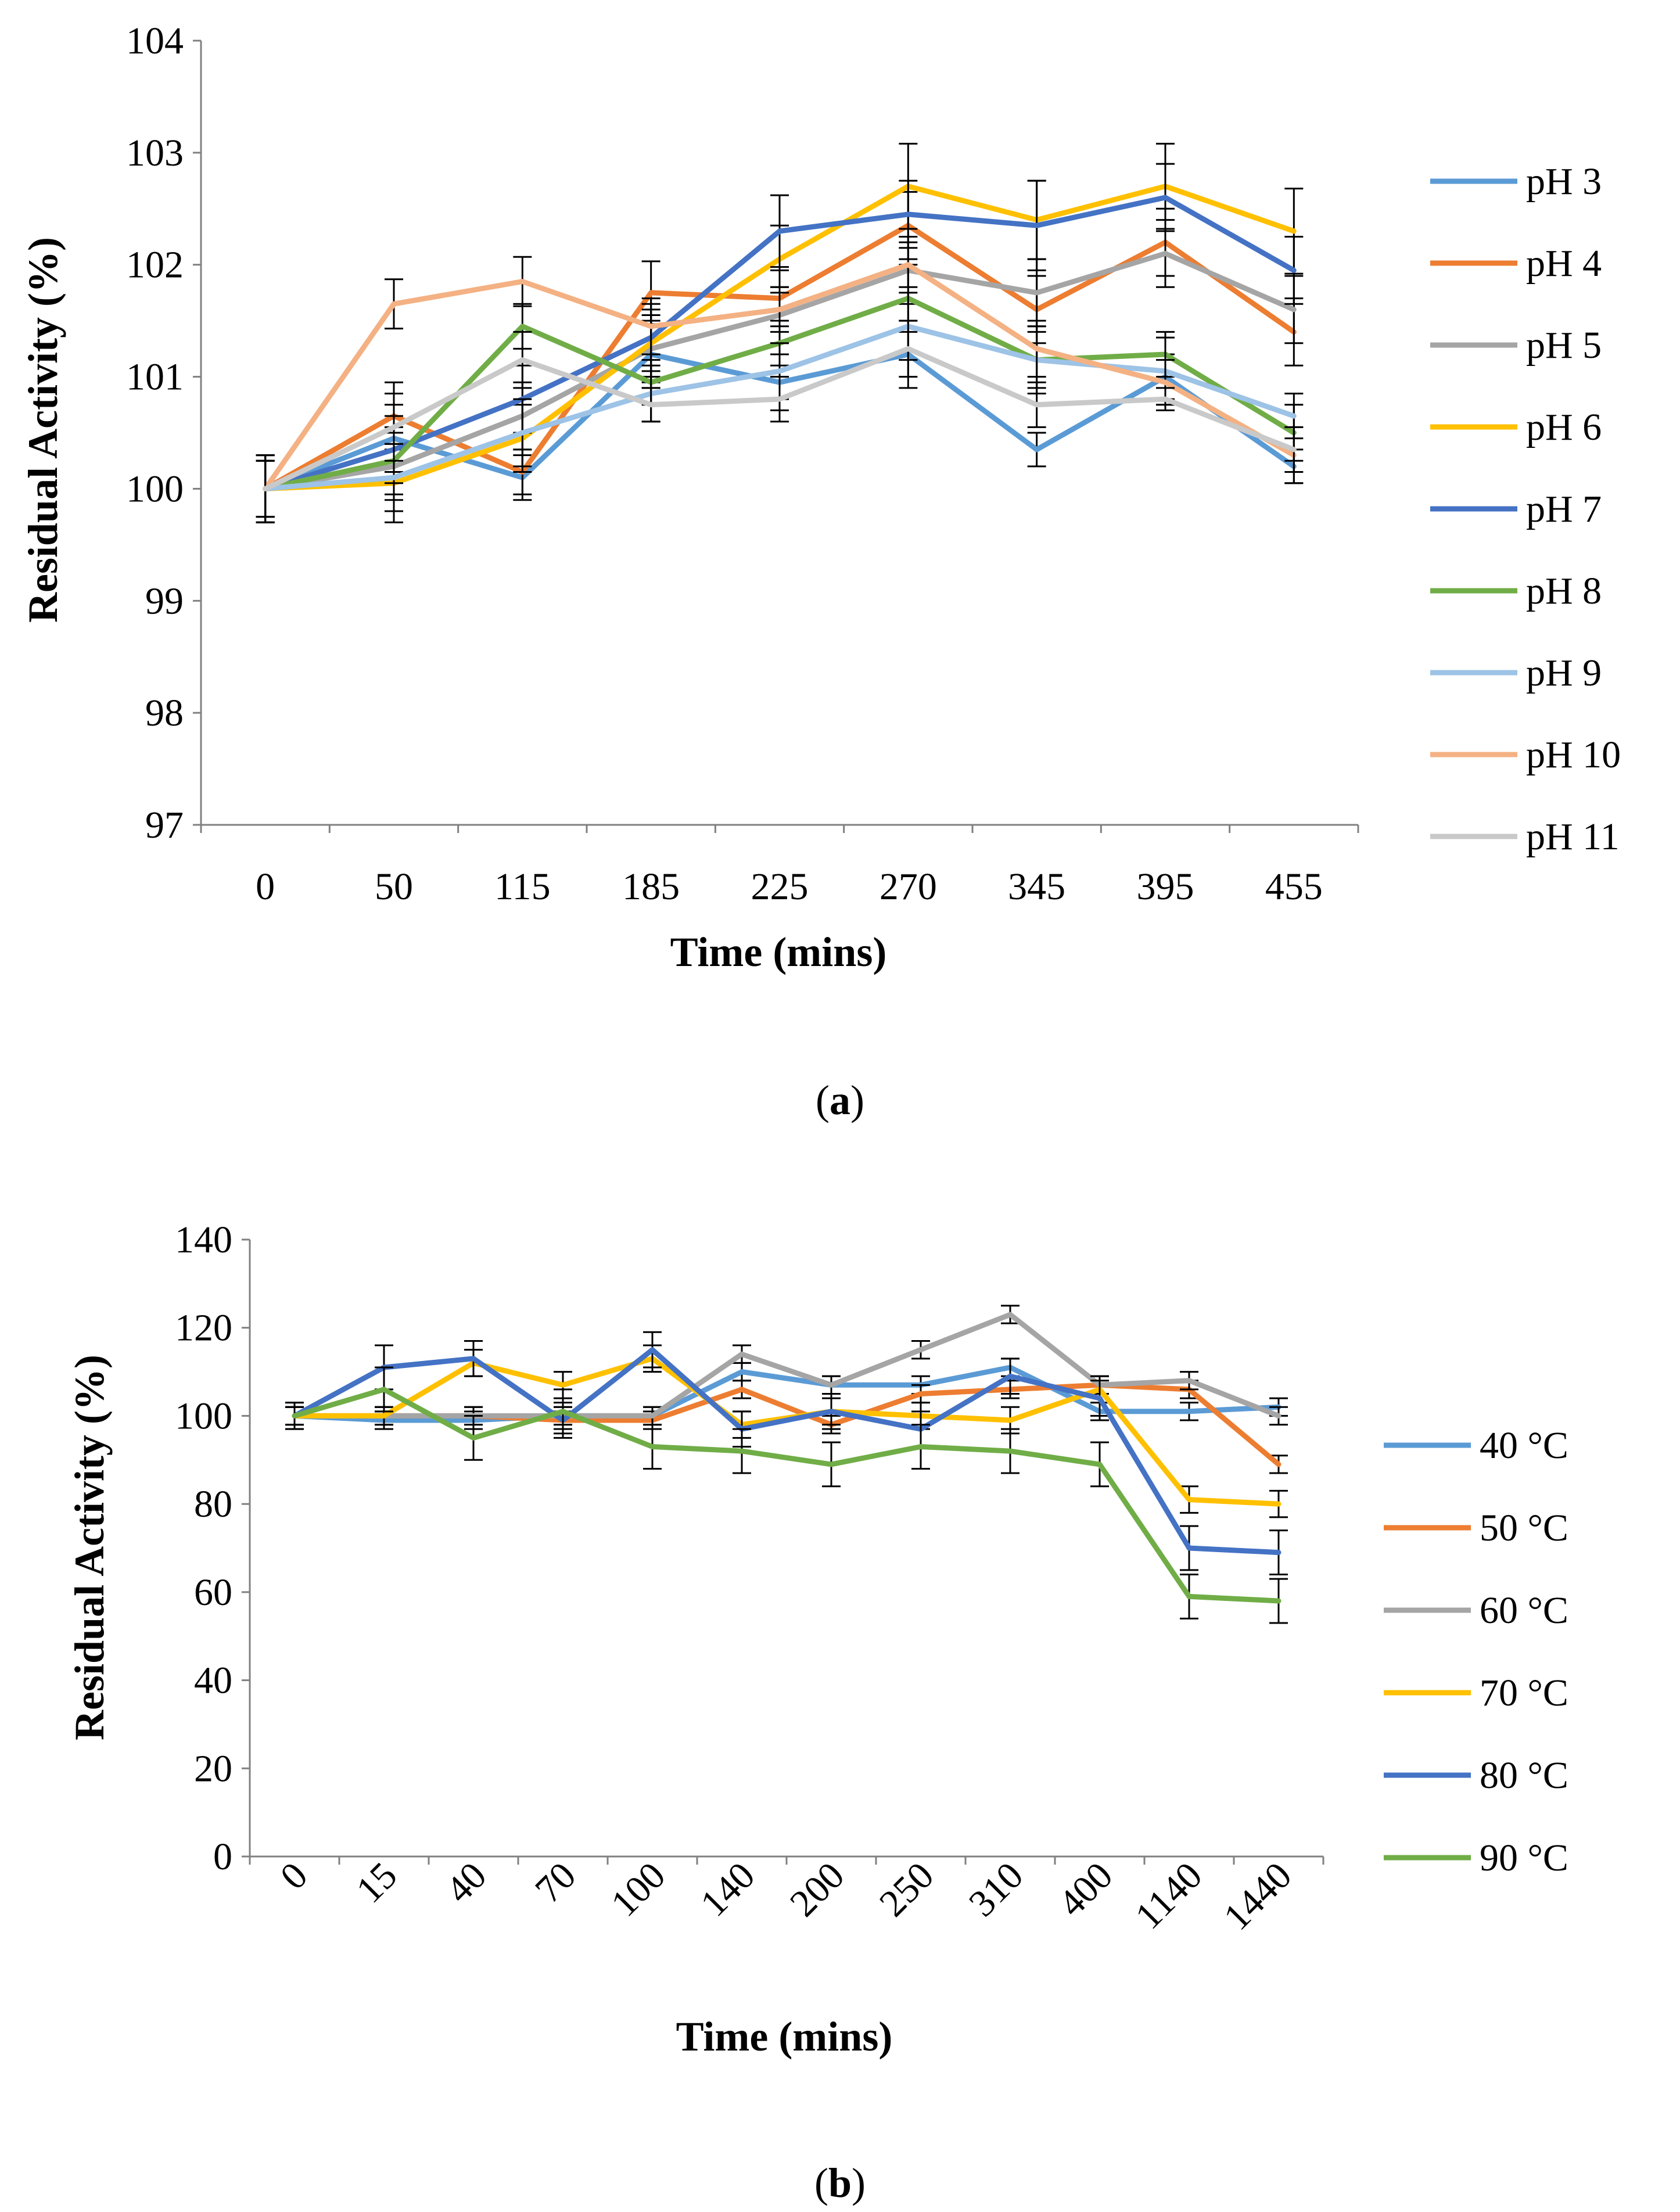 The image size is (1680, 2212). I want to click on series-90 °C, so click(787, 1495).